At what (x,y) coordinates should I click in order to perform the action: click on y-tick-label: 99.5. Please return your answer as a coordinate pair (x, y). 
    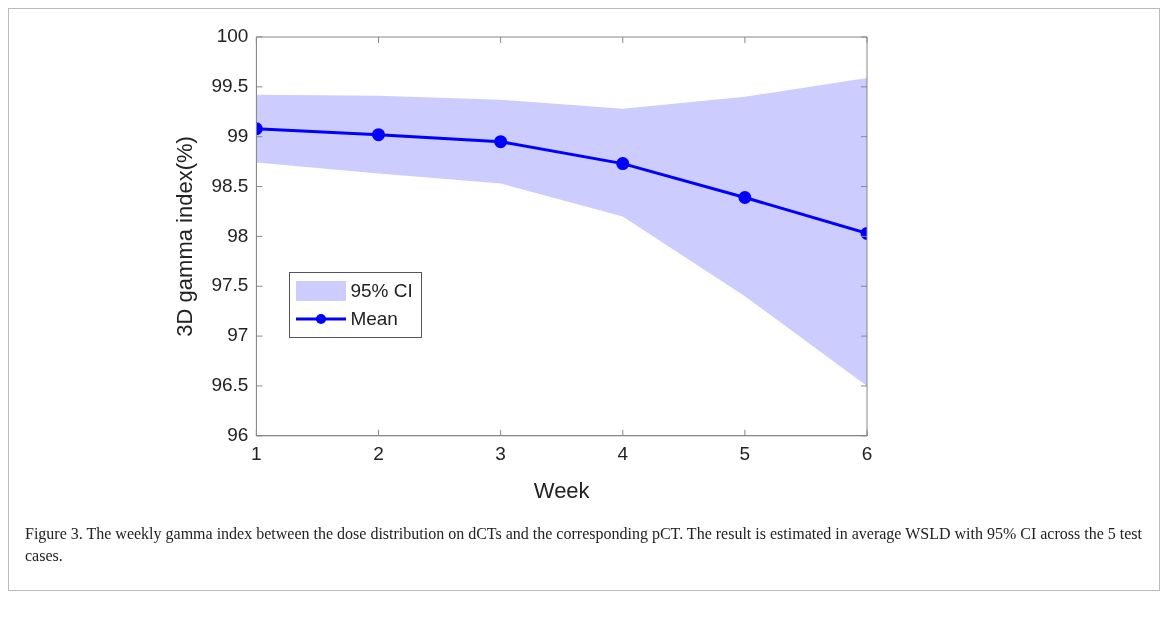
    Looking at the image, I should click on (230, 86).